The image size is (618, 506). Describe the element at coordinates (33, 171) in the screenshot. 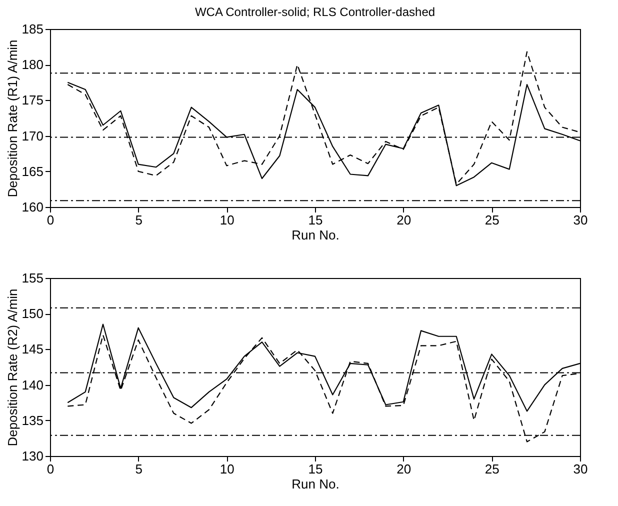

I see `y-tick-label: 165` at that location.